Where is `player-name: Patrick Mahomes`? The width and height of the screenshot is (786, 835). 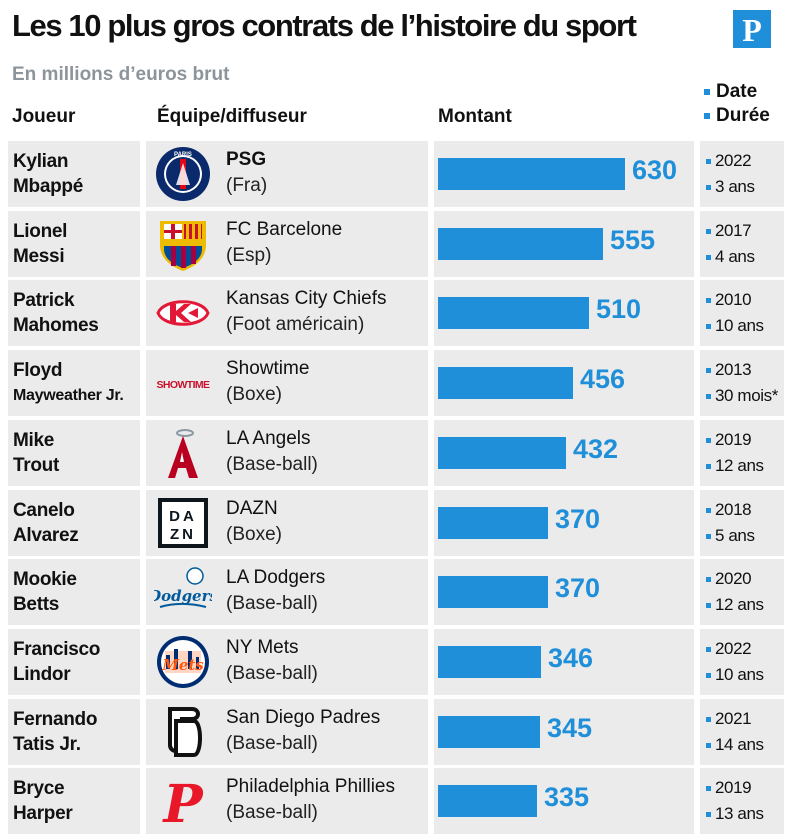 player-name: Patrick Mahomes is located at coordinates (56, 313).